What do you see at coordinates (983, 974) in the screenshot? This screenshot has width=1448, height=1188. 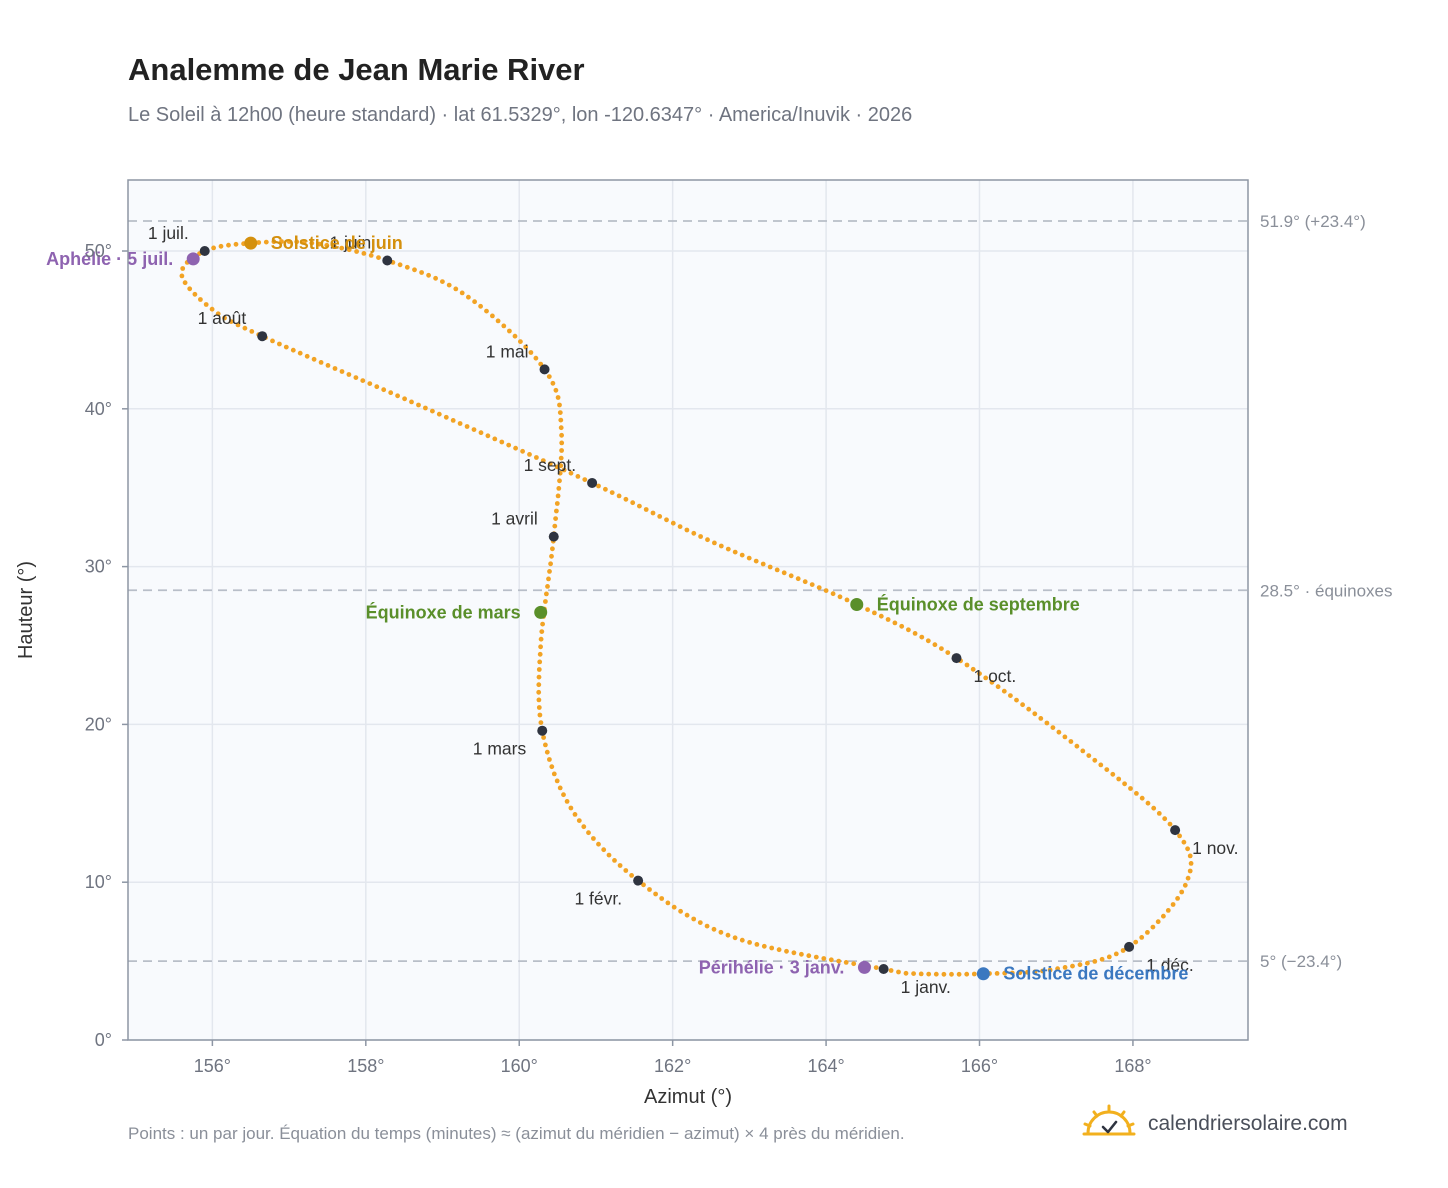 I see `event-marker` at bounding box center [983, 974].